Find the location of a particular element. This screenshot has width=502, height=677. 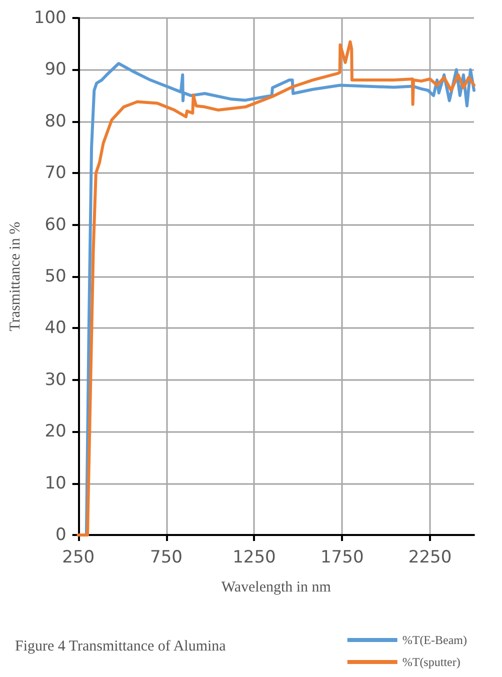

legend-label: %T(sputter) is located at coordinates (431, 662).